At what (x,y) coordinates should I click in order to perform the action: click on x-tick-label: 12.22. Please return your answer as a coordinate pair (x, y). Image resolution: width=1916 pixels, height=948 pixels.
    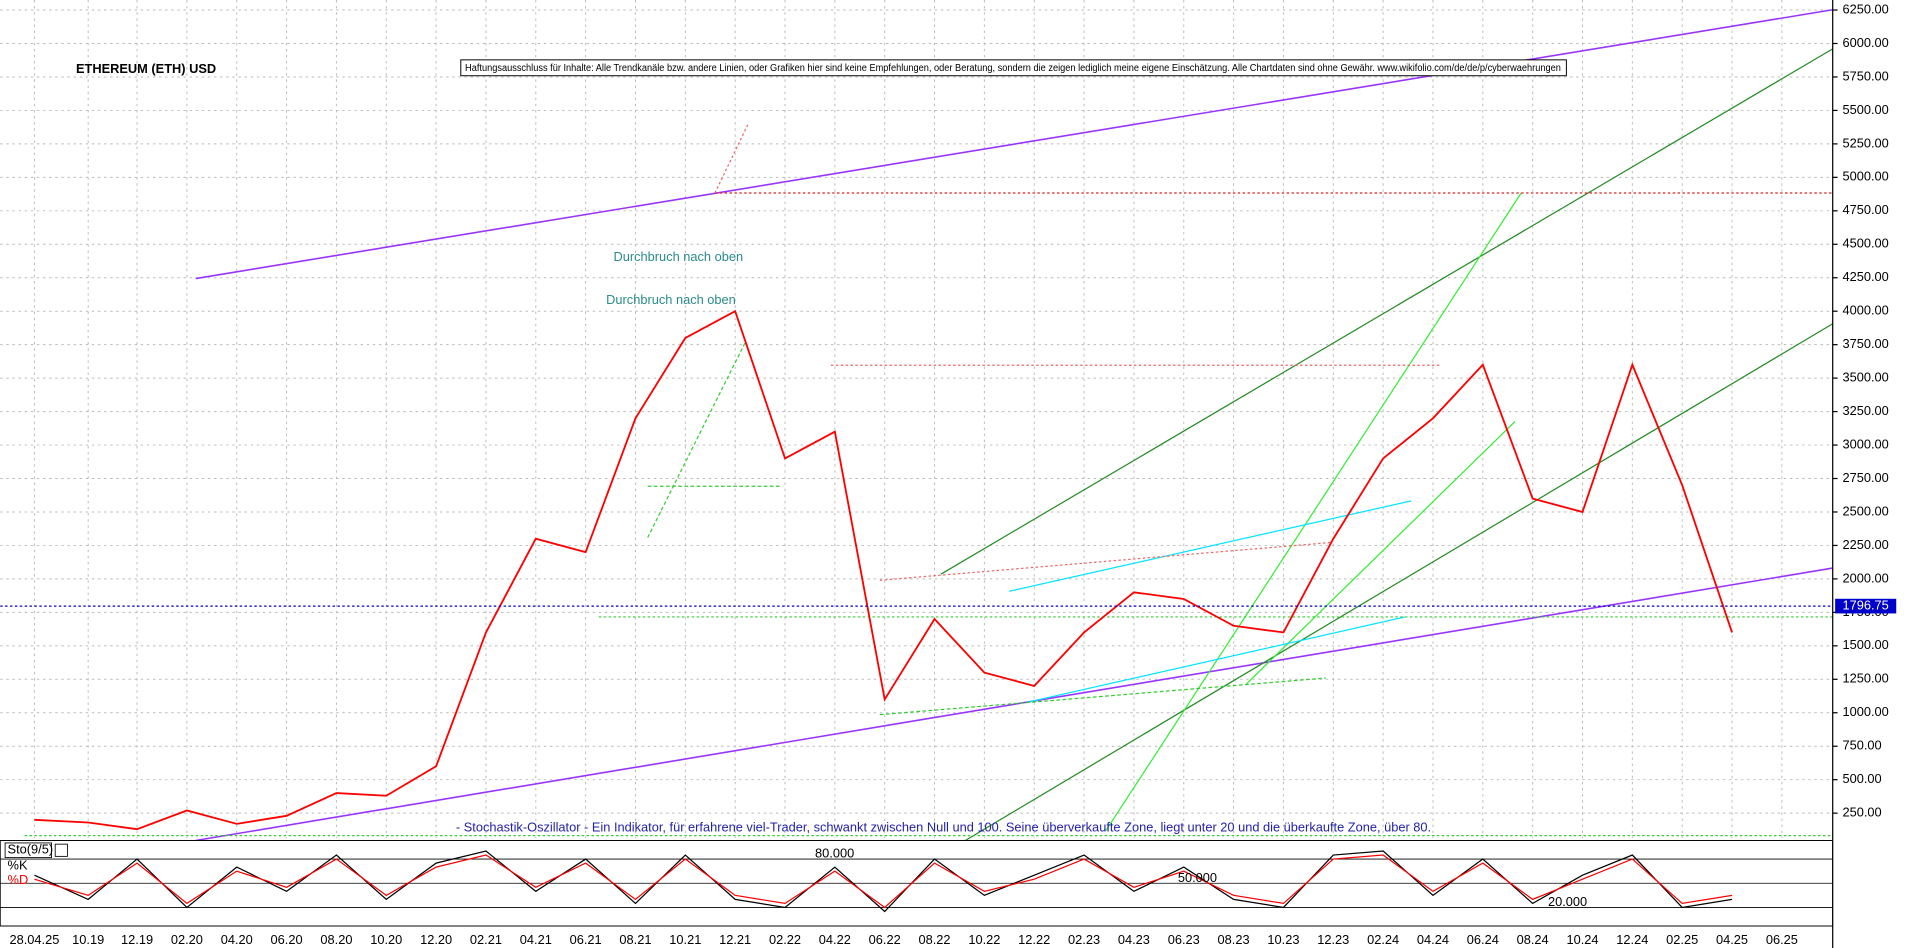
    Looking at the image, I should click on (1034, 939).